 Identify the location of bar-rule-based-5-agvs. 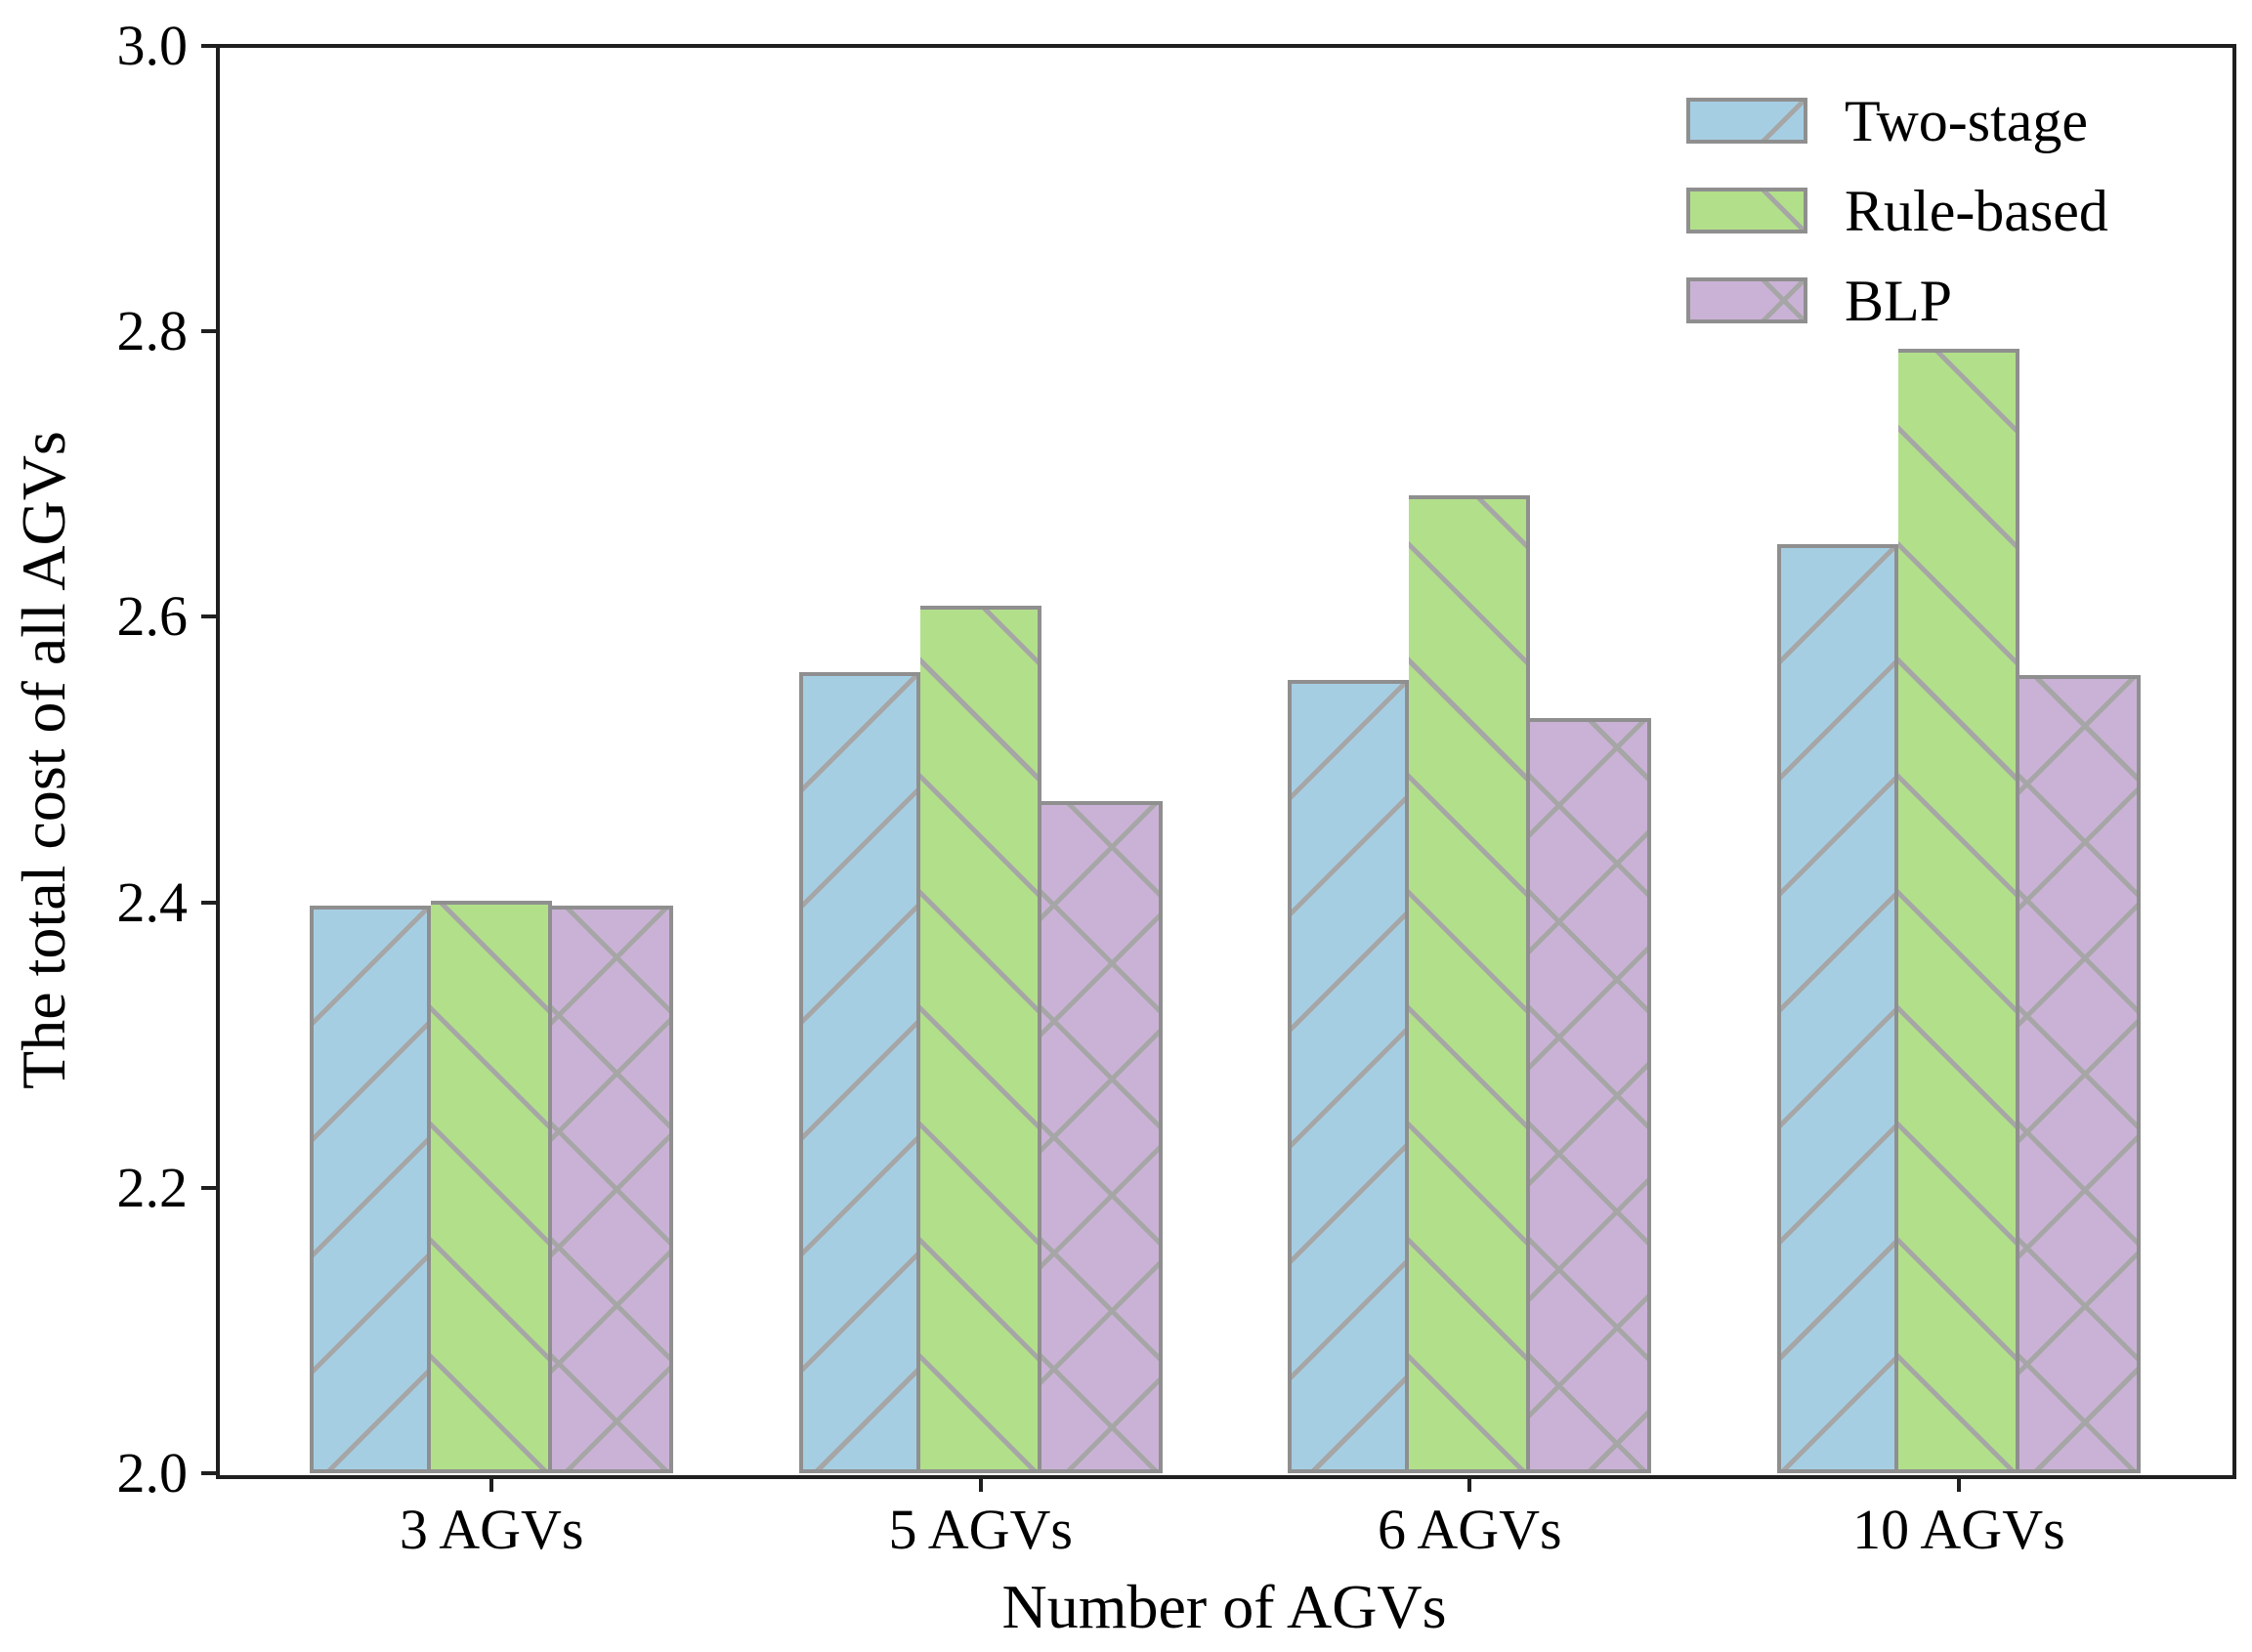
(980, 1039).